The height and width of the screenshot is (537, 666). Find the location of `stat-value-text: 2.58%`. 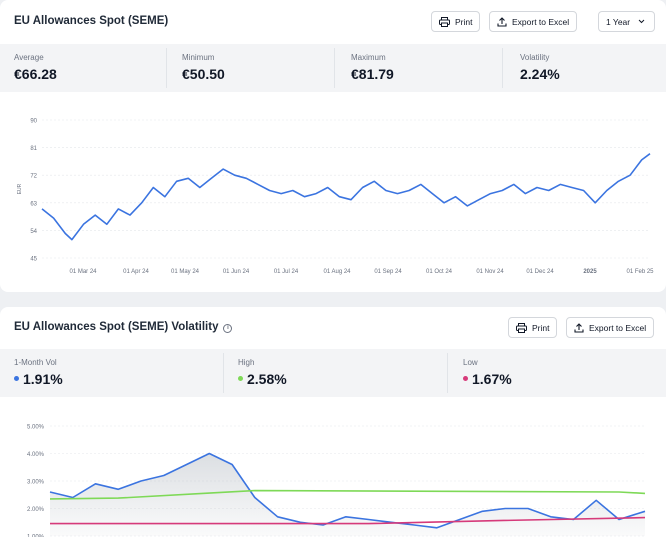

stat-value-text: 2.58% is located at coordinates (267, 379).